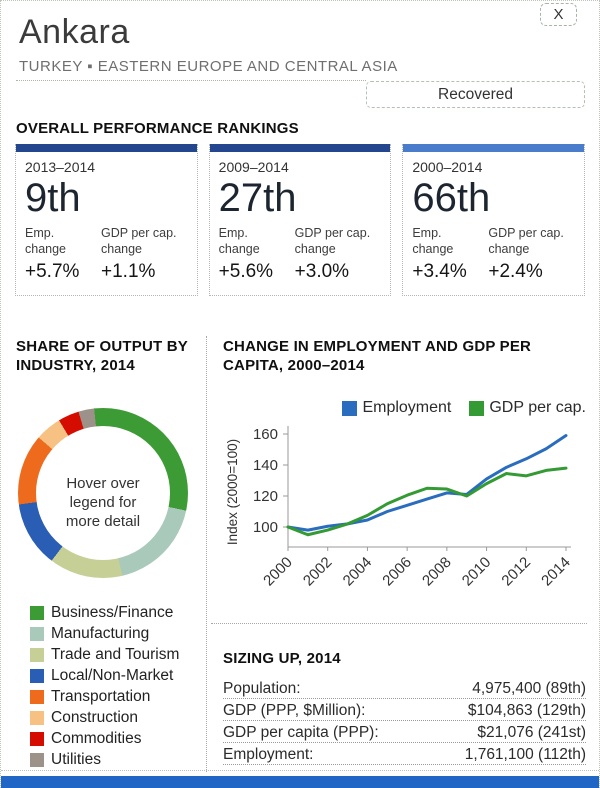  I want to click on footer-accent-bar, so click(300, 782).